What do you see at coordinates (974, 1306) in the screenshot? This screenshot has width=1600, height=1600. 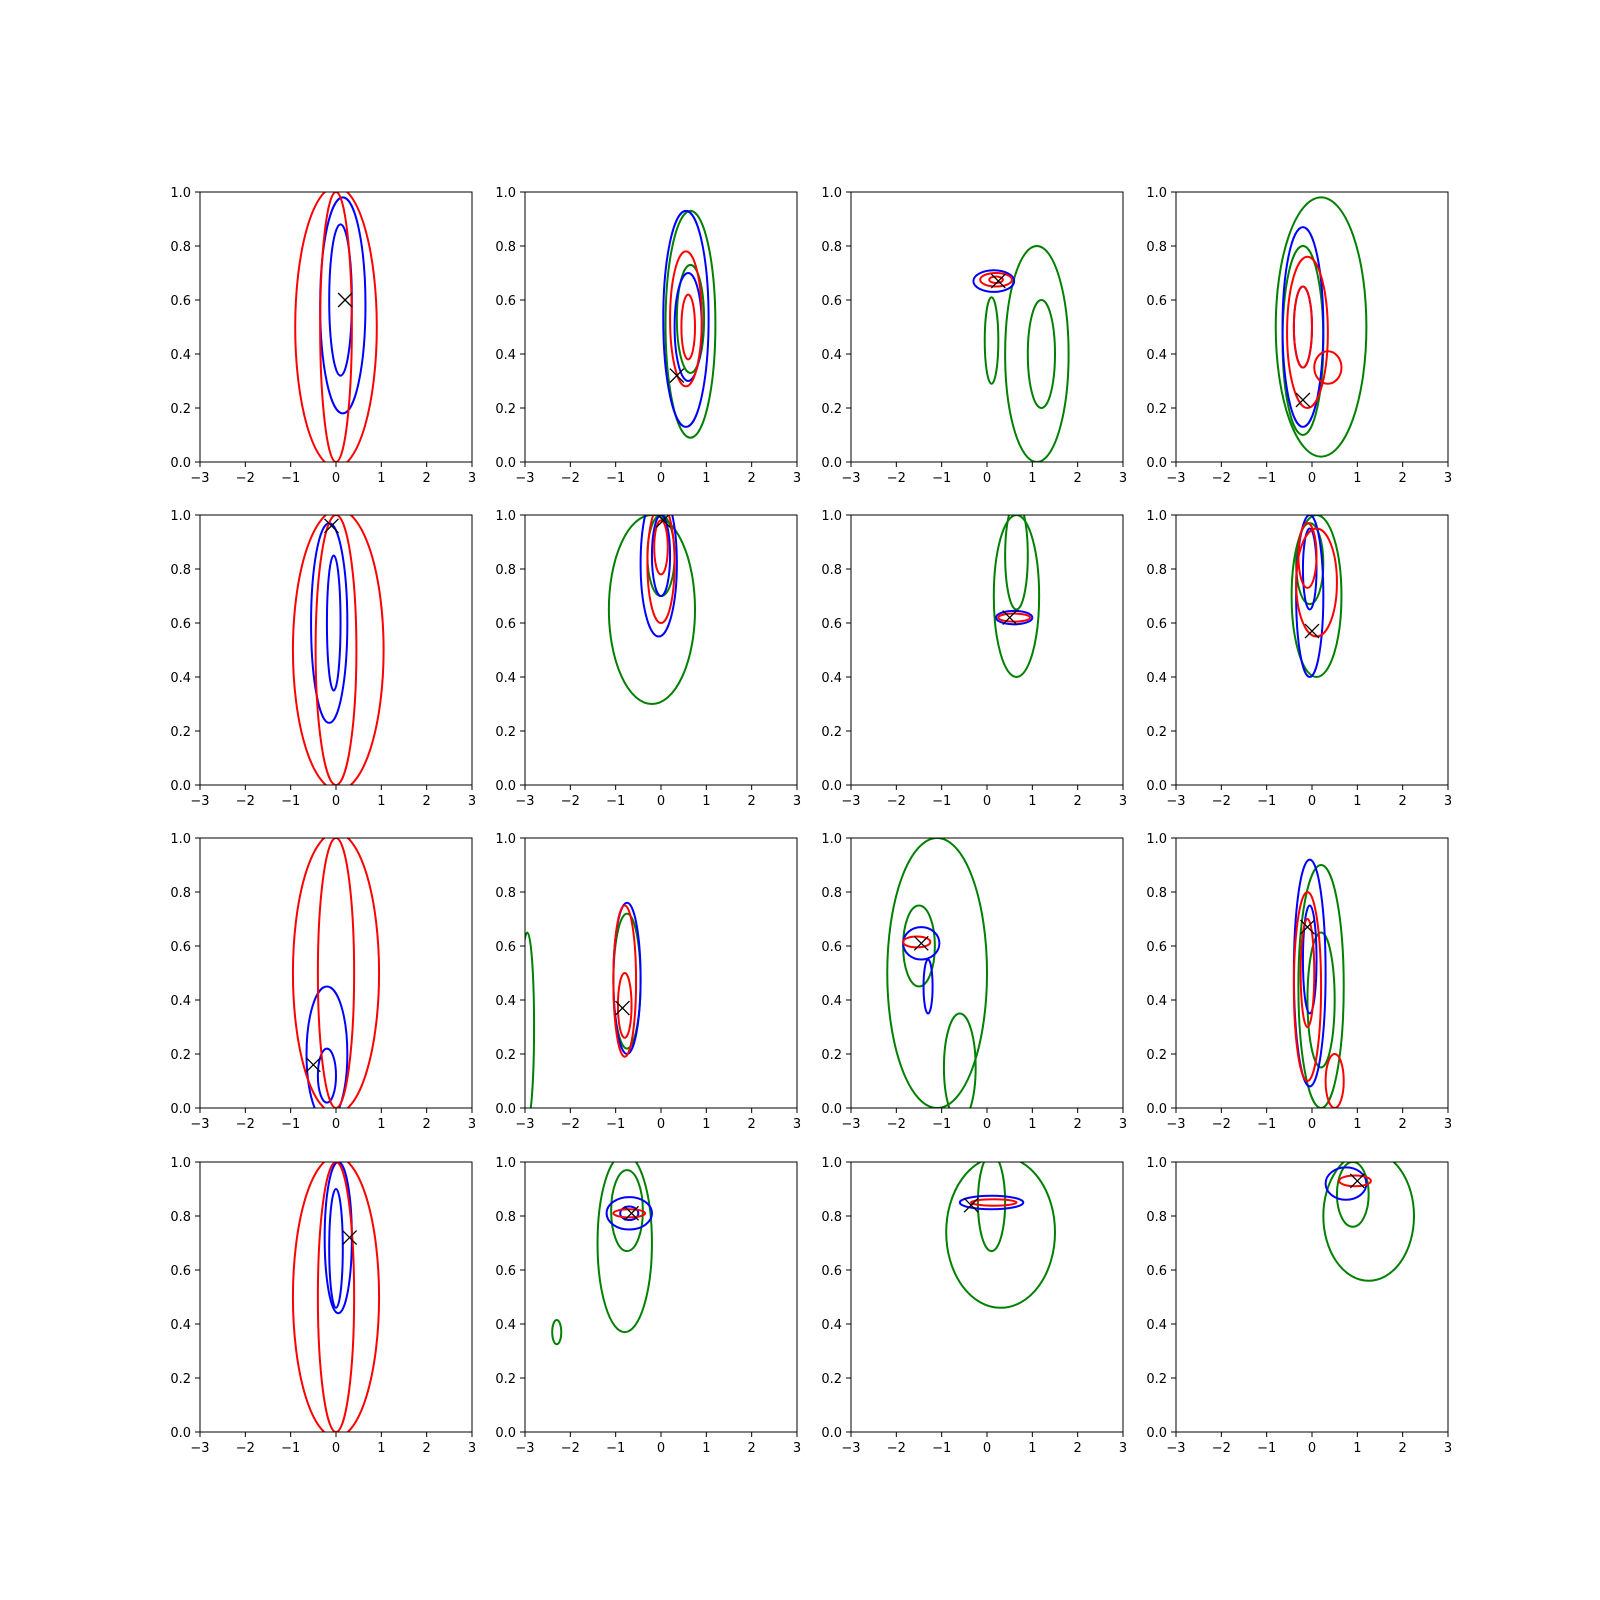 I see `panel-r4-c3: −3 −2 −1 0 1 2 3 0.0 0.2 0.4 0.6 0.8 1.0` at bounding box center [974, 1306].